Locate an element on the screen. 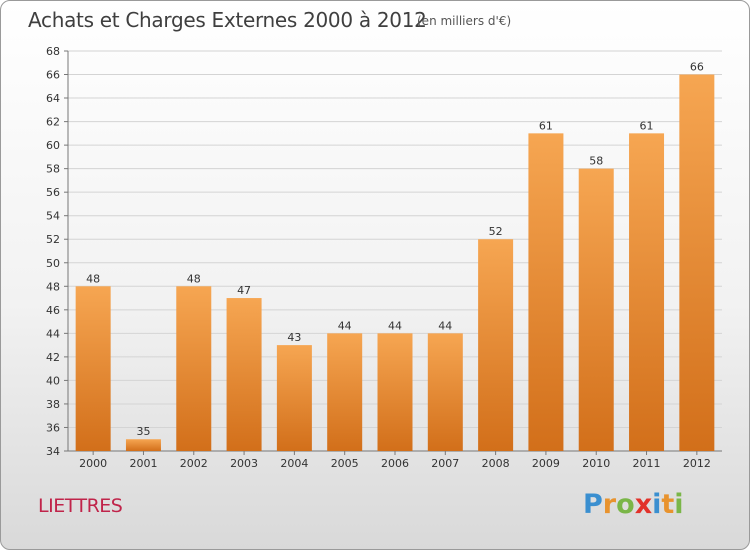  bar-value-label: 66 is located at coordinates (697, 67).